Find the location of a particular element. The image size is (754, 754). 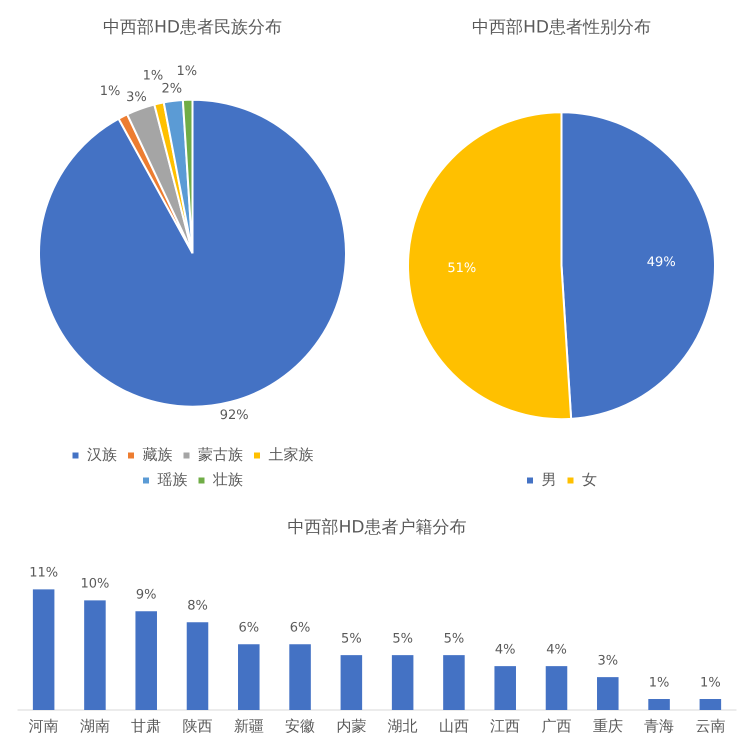

x-tick-label: 青海 is located at coordinates (659, 725).